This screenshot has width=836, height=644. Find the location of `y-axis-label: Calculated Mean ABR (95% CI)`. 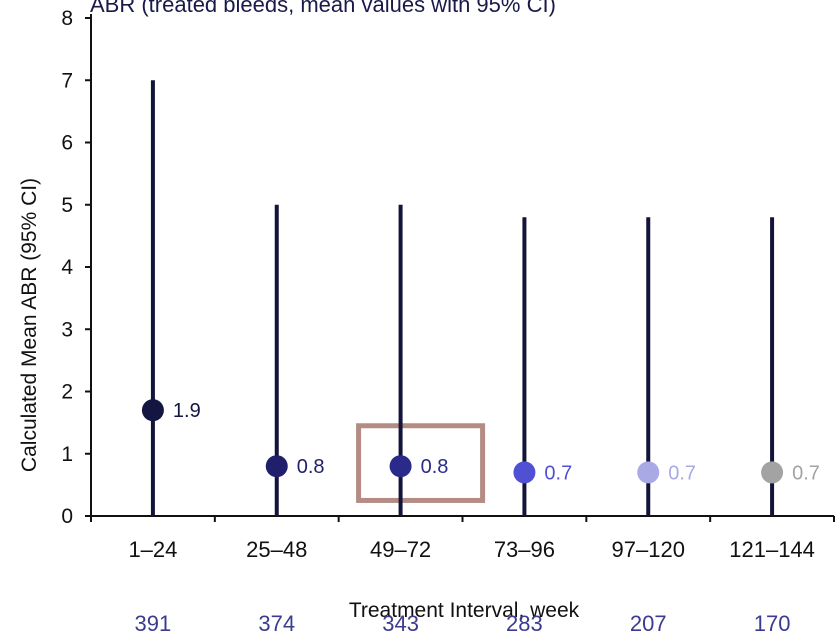

y-axis-label: Calculated Mean ABR (95% CI) is located at coordinates (29, 325).